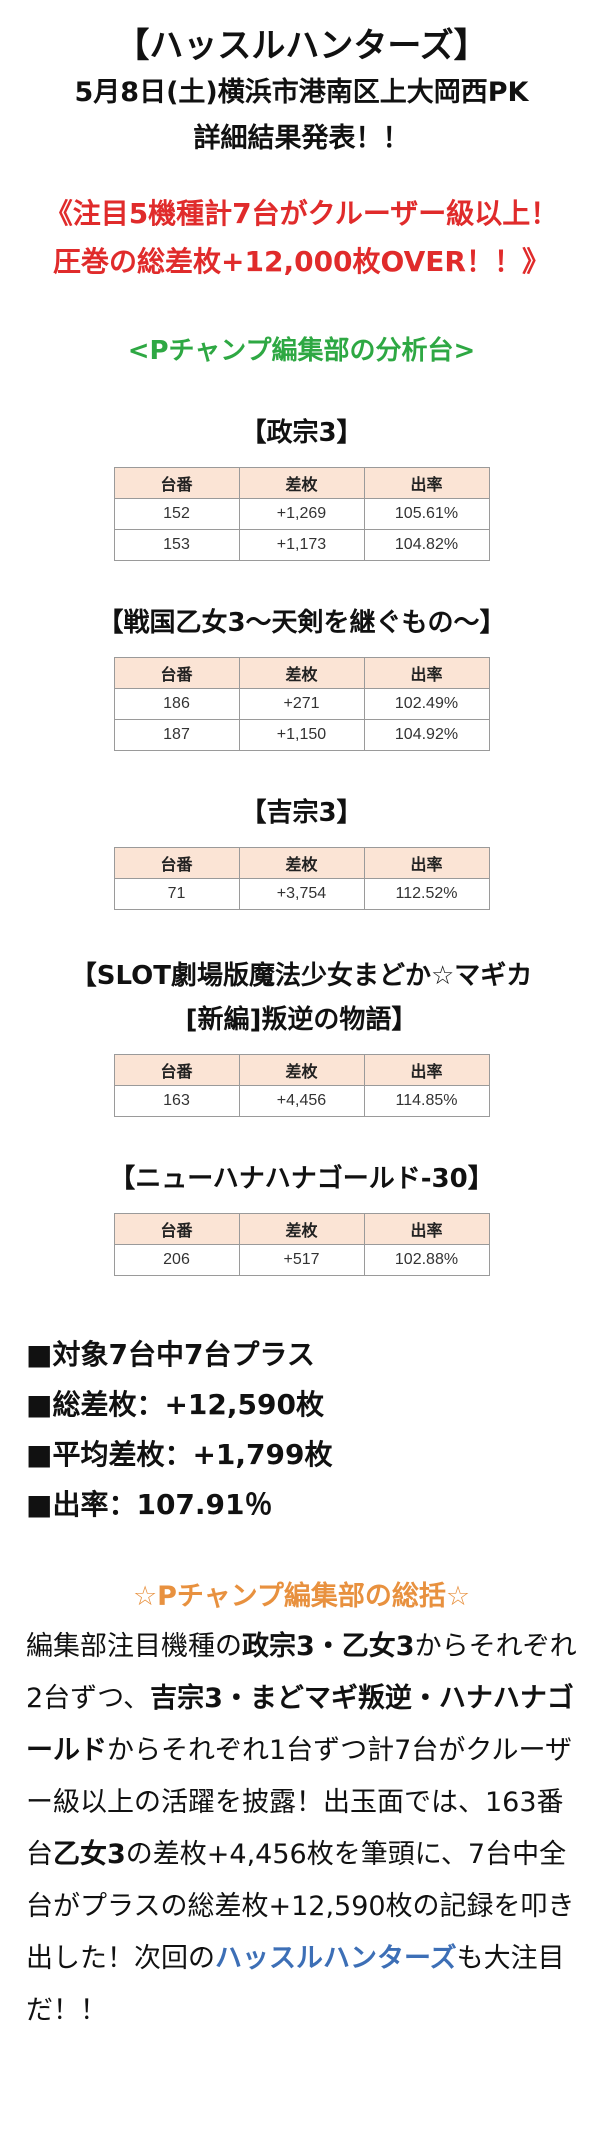  What do you see at coordinates (426, 545) in the screenshot?
I see `table-cell: 104.82%` at bounding box center [426, 545].